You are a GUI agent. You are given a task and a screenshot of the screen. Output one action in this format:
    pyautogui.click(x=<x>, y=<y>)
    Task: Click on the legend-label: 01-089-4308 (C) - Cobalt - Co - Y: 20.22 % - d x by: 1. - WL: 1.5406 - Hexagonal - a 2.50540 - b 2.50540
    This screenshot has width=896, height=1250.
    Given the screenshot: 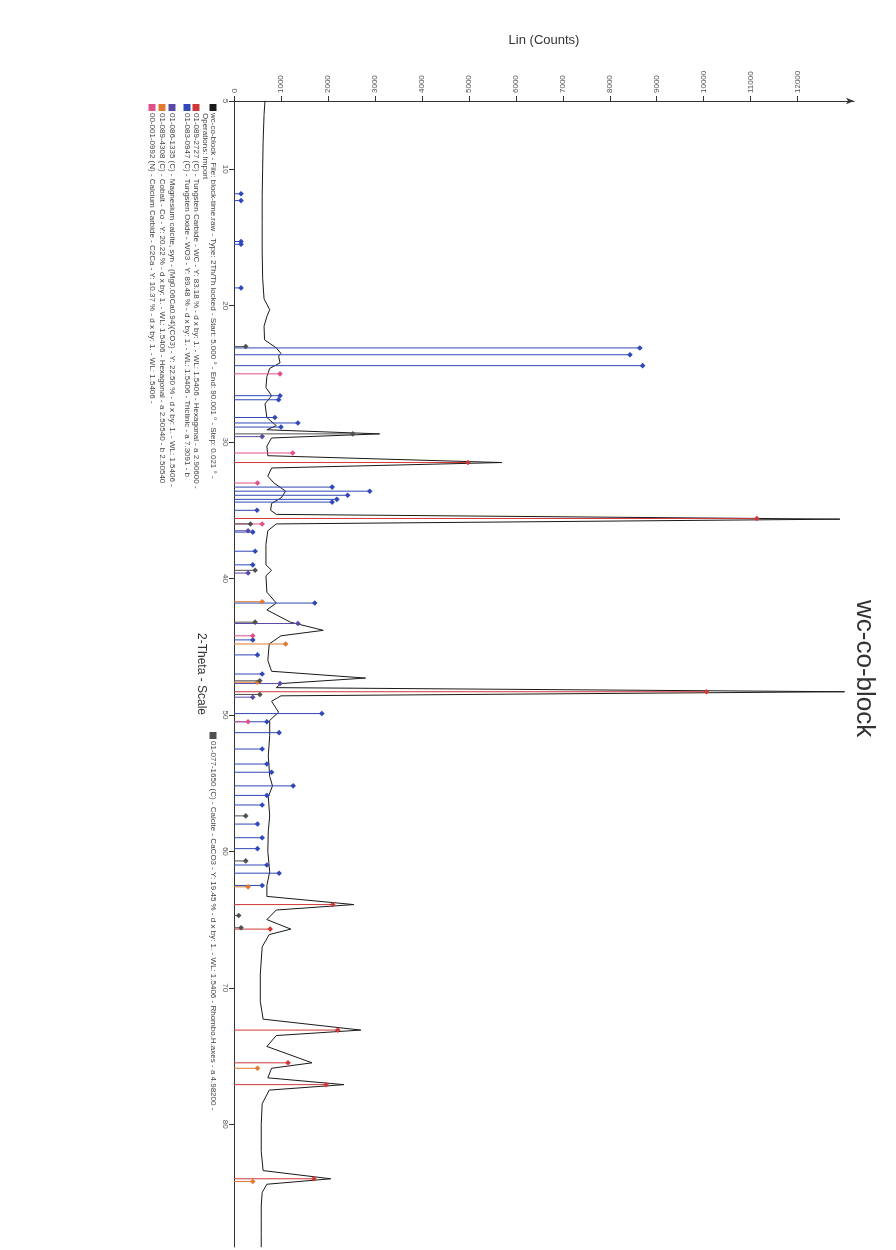 What is the action you would take?
    pyautogui.click(x=162, y=298)
    